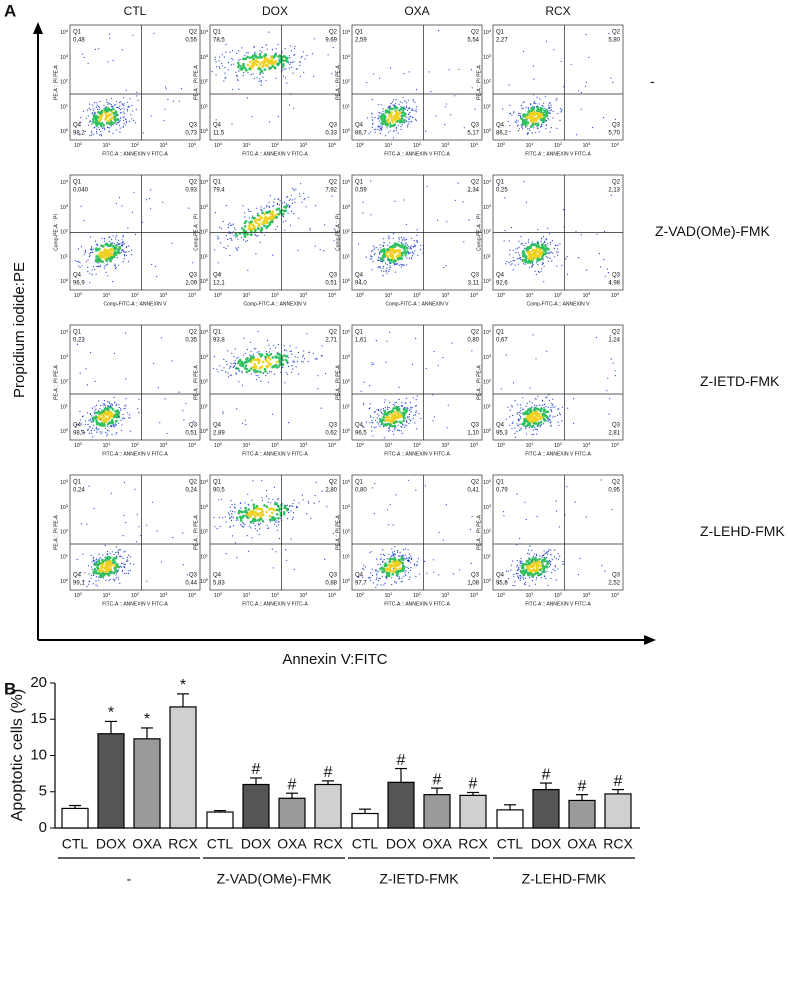 This screenshot has width=788, height=999. I want to click on x-tick-label: DOX, so click(256, 844).